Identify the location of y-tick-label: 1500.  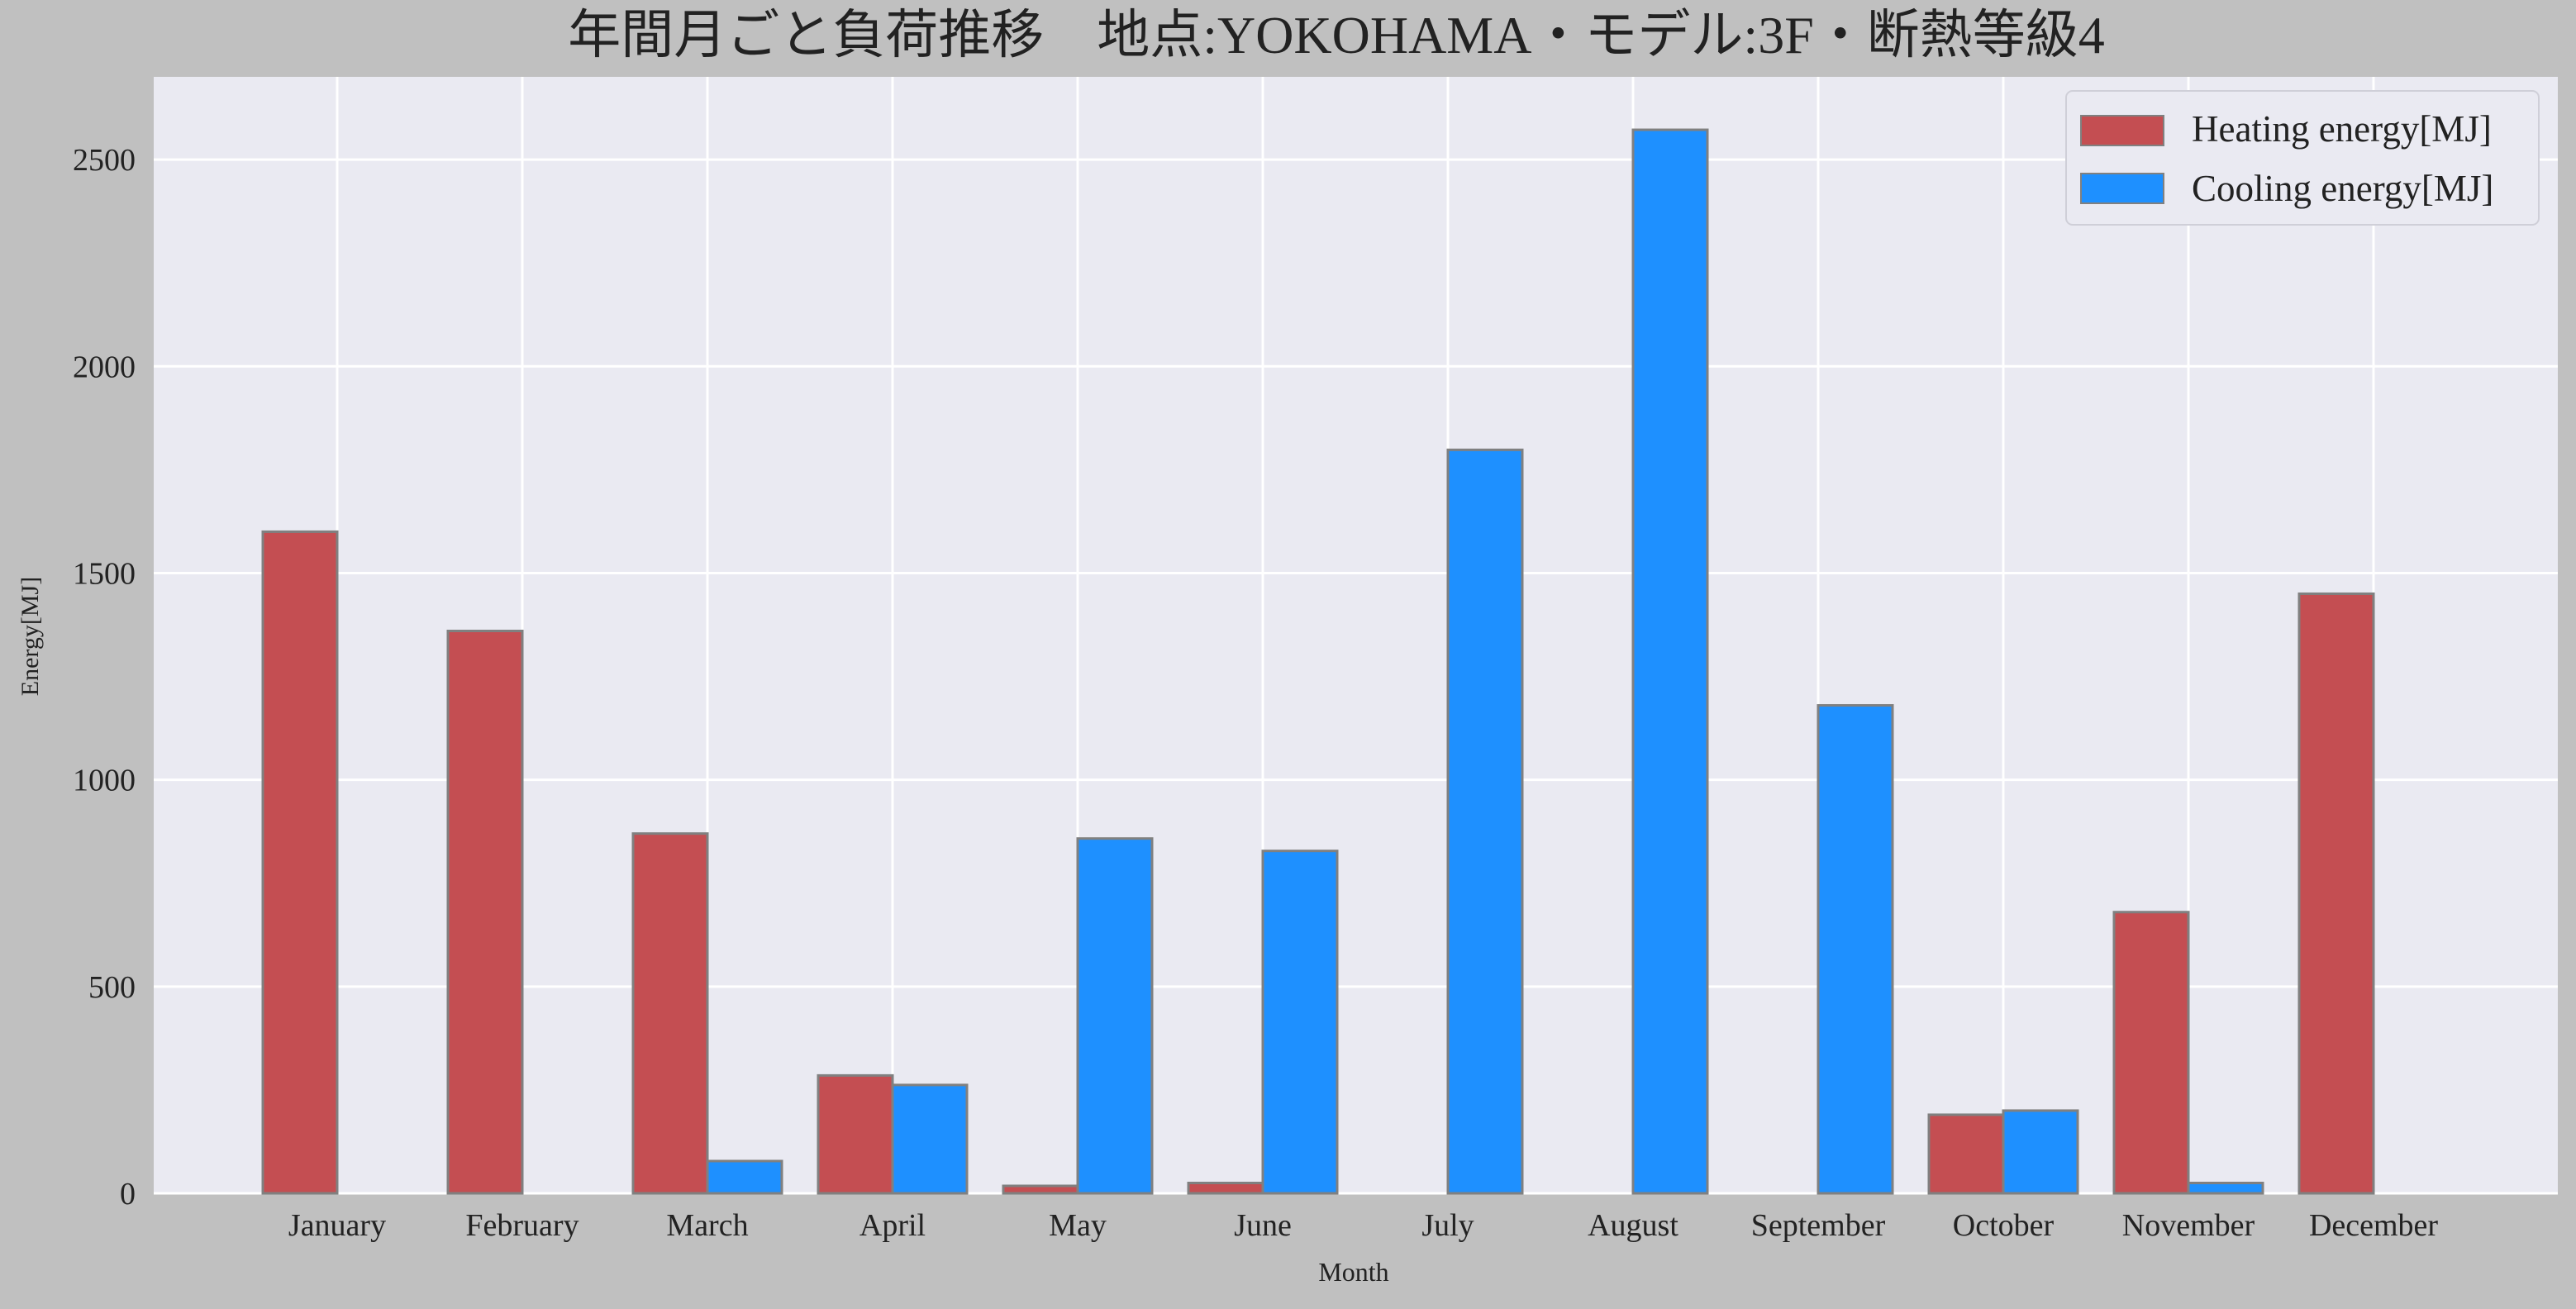
(105, 573).